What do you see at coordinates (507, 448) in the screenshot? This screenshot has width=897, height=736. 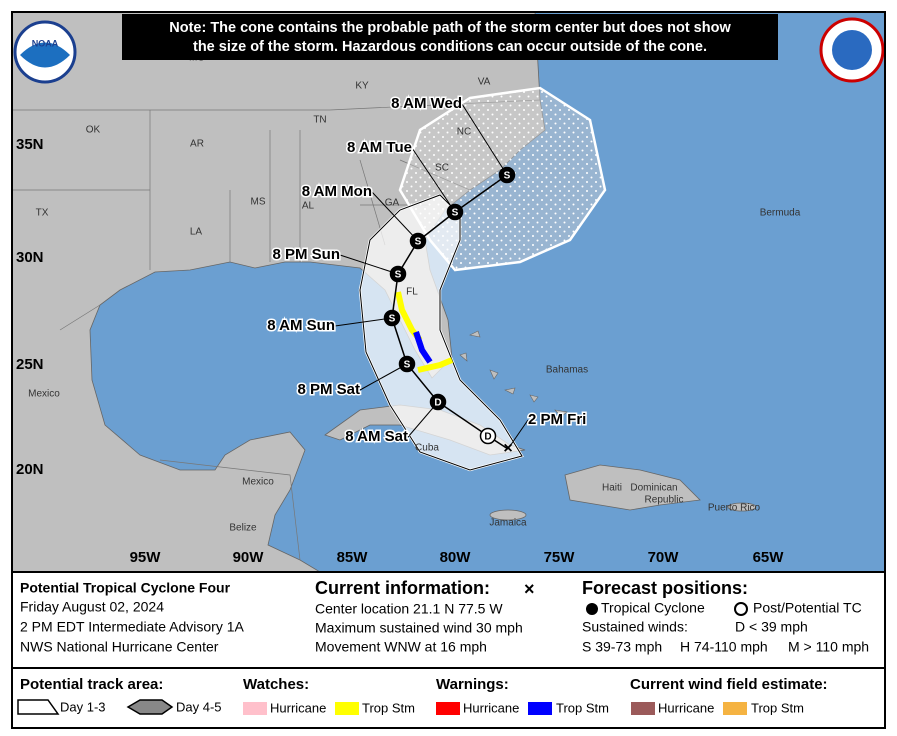 I see `current-position: ×` at bounding box center [507, 448].